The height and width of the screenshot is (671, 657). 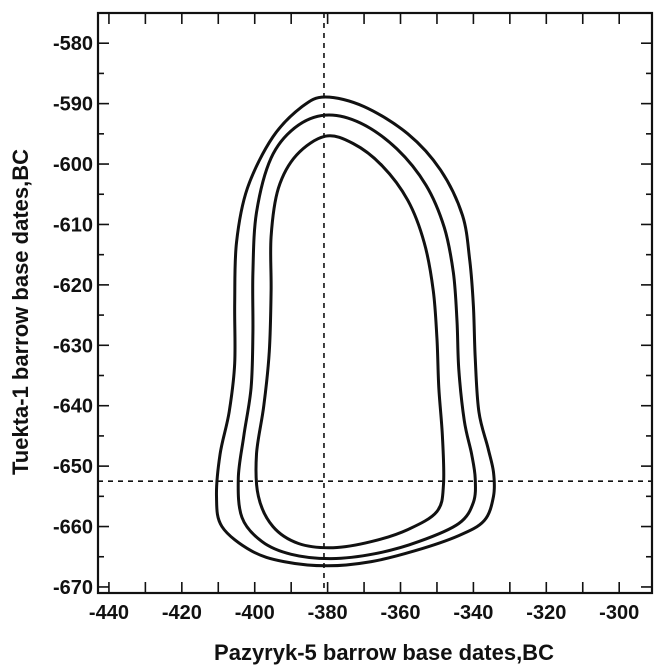 What do you see at coordinates (20, 312) in the screenshot?
I see `y-axis-title: Tuekta-1 barrow base dates,BC` at bounding box center [20, 312].